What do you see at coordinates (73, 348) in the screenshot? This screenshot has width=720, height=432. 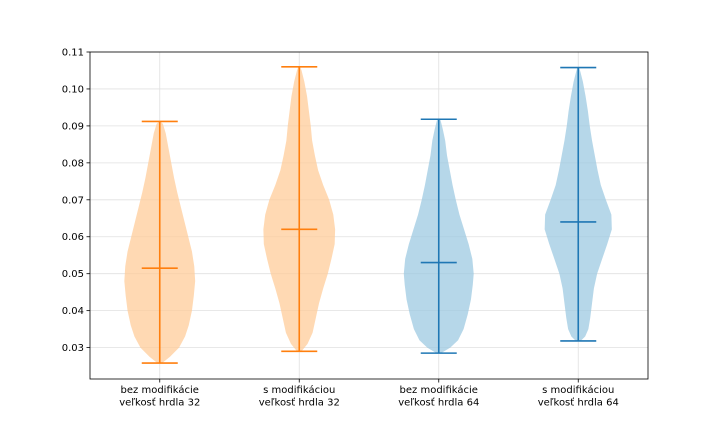 I see `y-tick-label: 0.03` at bounding box center [73, 348].